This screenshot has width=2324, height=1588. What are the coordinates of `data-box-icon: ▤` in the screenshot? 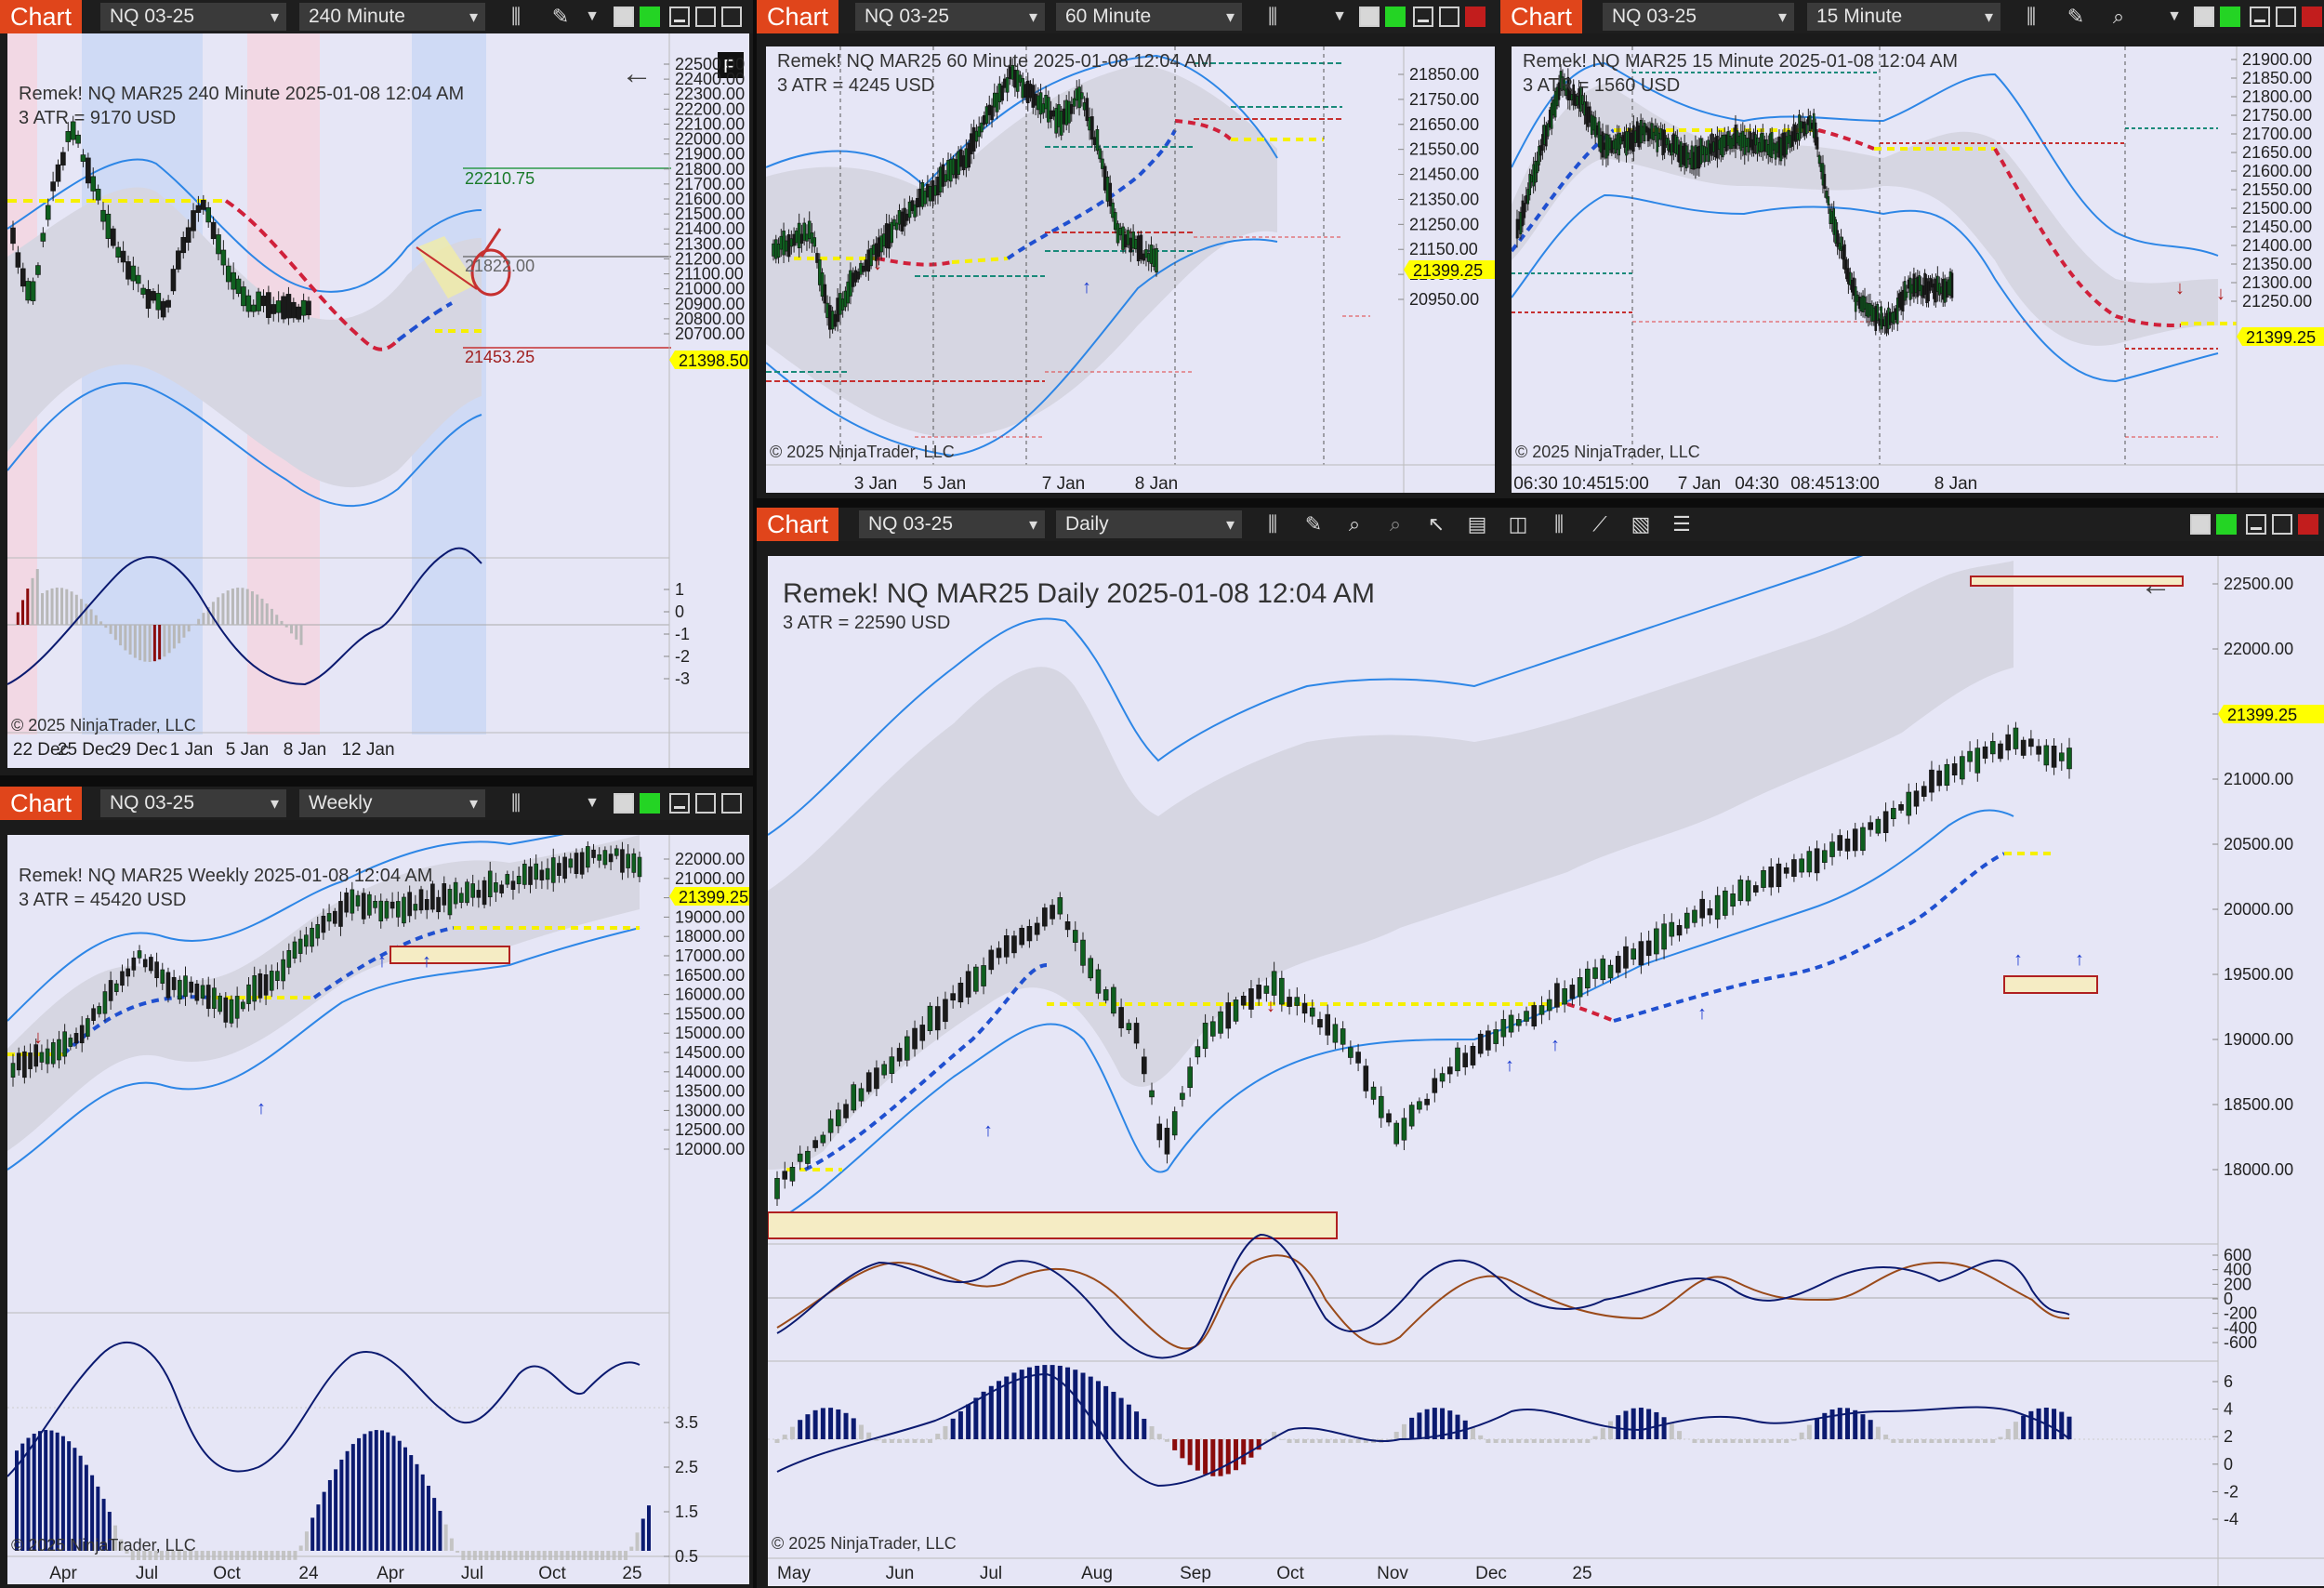 It's located at (1477, 524).